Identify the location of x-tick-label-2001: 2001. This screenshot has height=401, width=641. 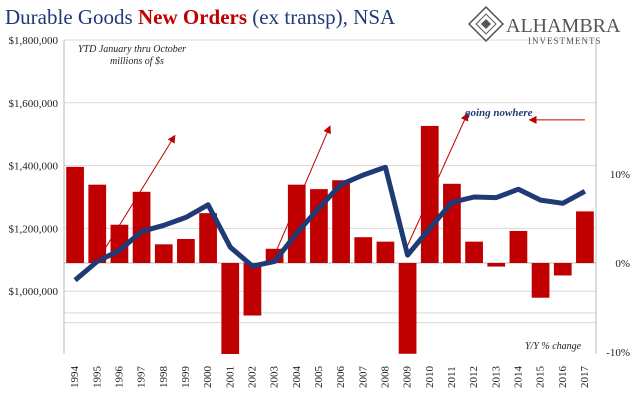
(230, 377).